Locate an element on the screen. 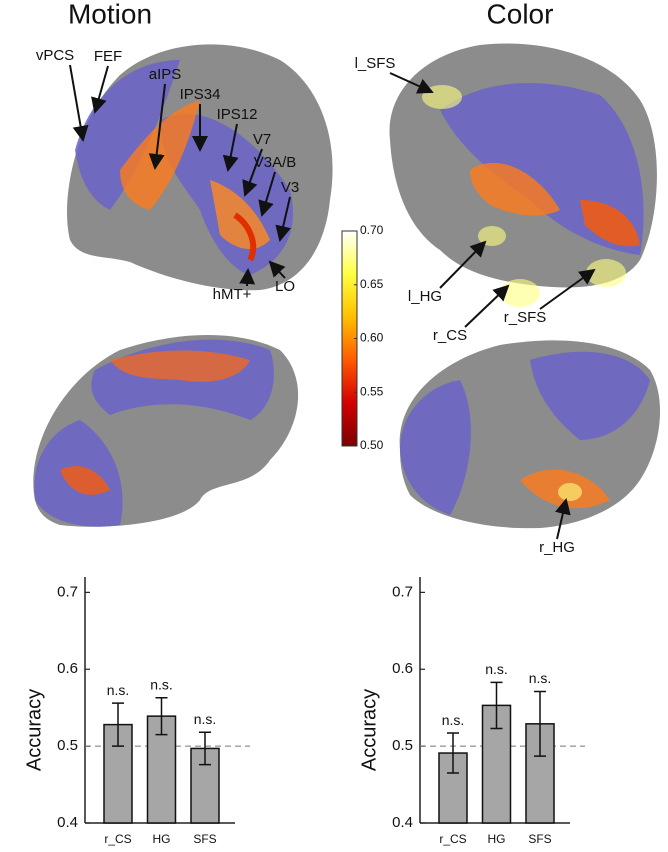  region-label: vPCS is located at coordinates (55, 55).